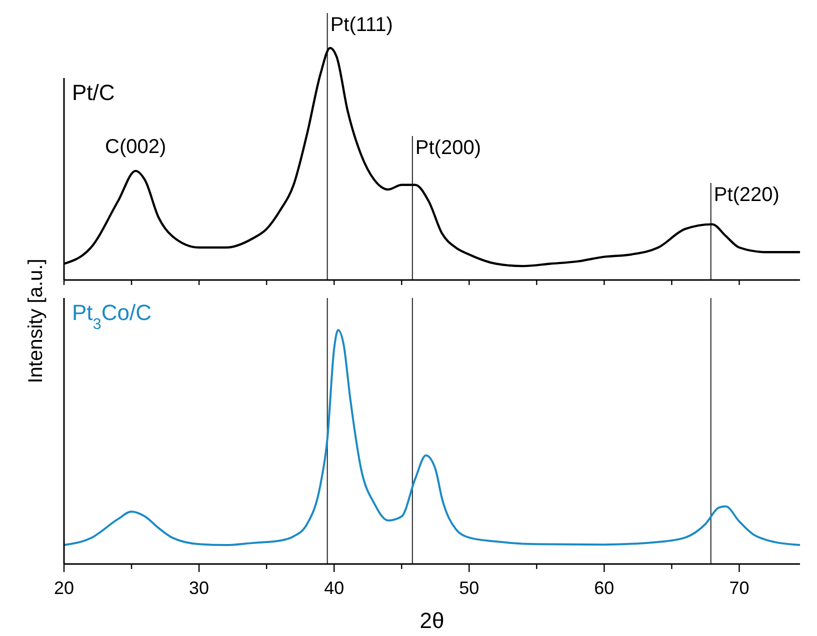 This screenshot has height=636, width=817. What do you see at coordinates (334, 588) in the screenshot?
I see `x-tick-label: 40` at bounding box center [334, 588].